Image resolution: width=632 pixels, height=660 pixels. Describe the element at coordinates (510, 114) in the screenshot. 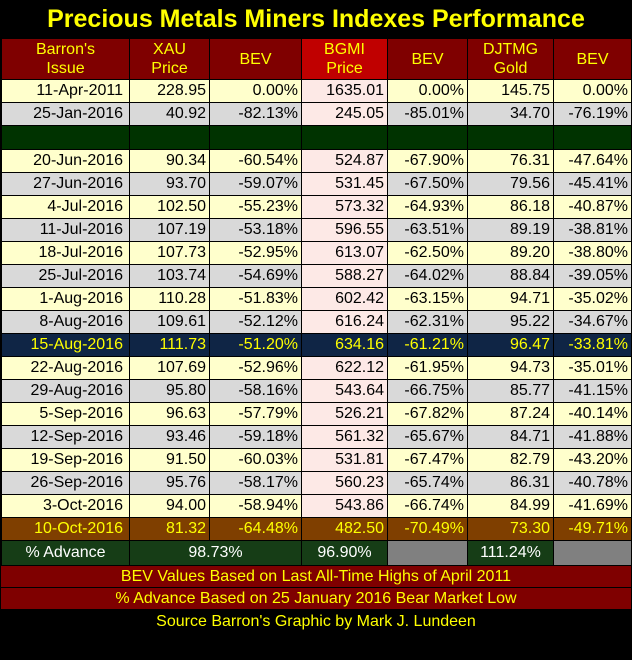

I see `value-cell: 34.70` at that location.